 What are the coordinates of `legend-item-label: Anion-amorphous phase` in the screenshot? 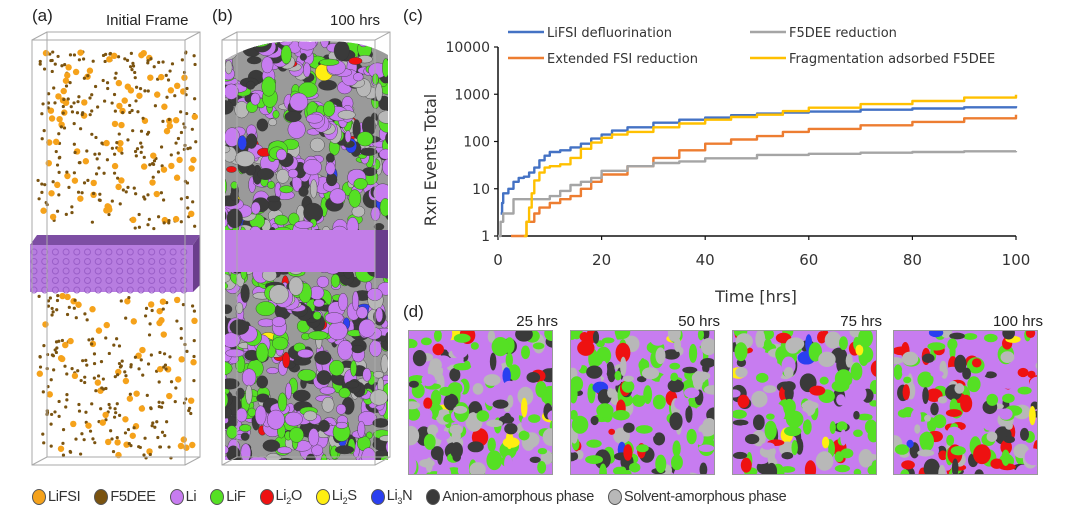 It's located at (518, 497).